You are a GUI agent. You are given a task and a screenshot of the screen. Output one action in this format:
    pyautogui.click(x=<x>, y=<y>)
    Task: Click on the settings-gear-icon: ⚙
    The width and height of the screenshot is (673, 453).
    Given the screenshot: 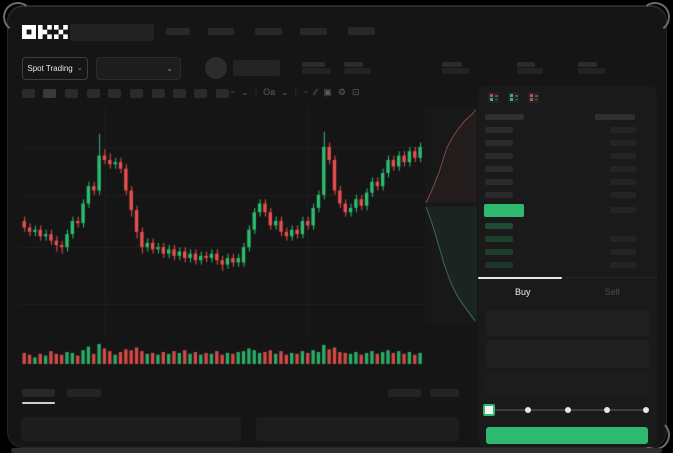 What is the action you would take?
    pyautogui.click(x=341, y=91)
    